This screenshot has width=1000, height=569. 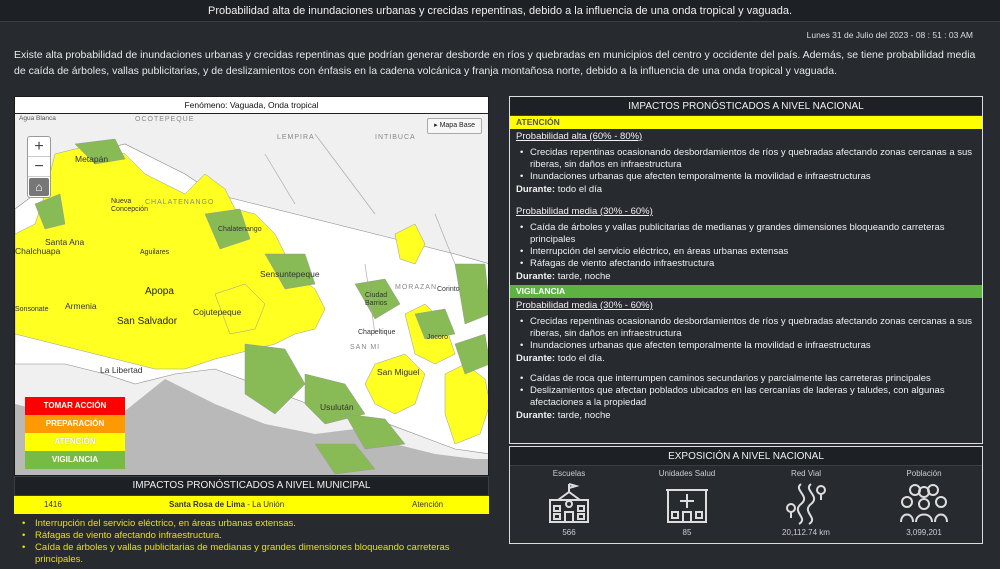 What do you see at coordinates (746, 122) in the screenshot?
I see `attention-level-bar: ATENCIÓN` at bounding box center [746, 122].